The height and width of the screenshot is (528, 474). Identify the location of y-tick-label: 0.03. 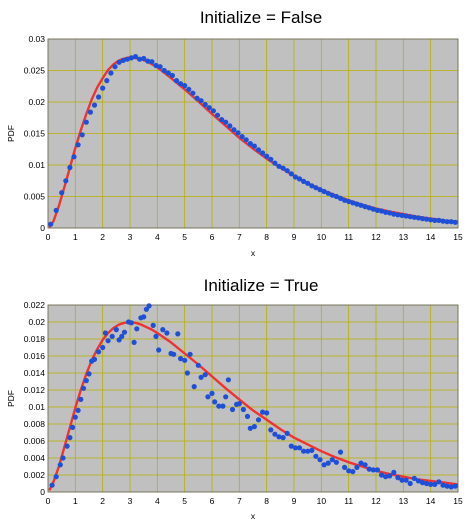
(36, 39).